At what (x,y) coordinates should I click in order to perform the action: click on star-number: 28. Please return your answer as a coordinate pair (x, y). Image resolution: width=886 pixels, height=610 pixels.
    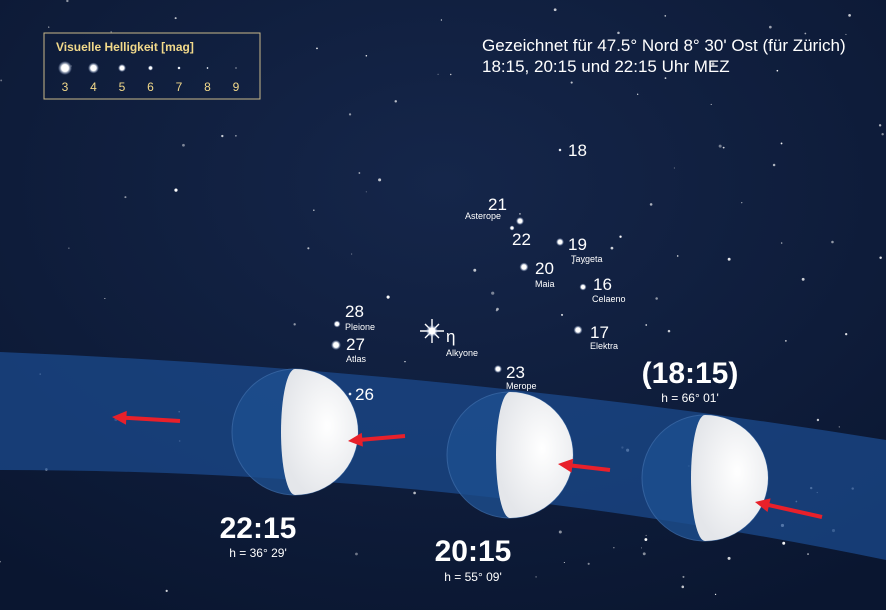
    Looking at the image, I should click on (354, 311).